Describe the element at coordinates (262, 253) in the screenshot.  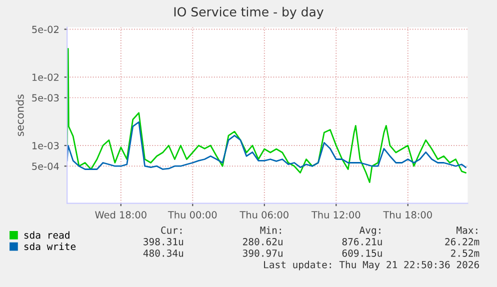
I see `text: 390.97u` at that location.